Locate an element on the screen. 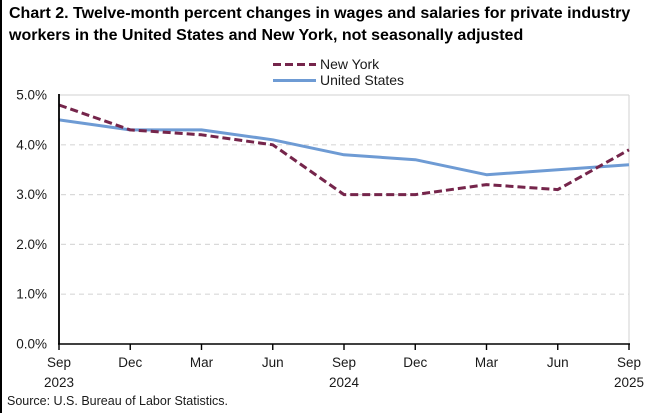 The height and width of the screenshot is (413, 667). series-line-united-states is located at coordinates (344, 147).